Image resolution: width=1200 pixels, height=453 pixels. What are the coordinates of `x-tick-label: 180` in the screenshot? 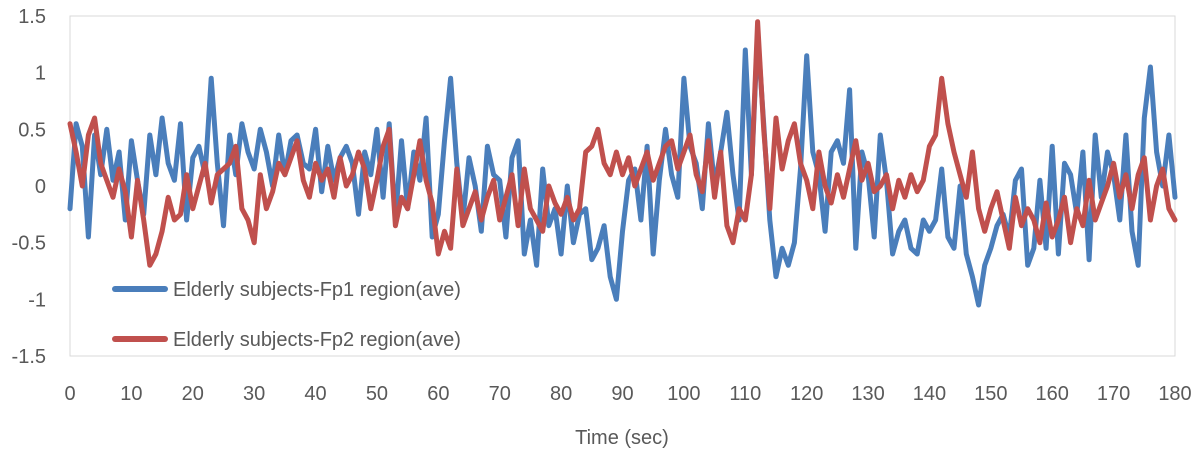 It's located at (1174, 394).